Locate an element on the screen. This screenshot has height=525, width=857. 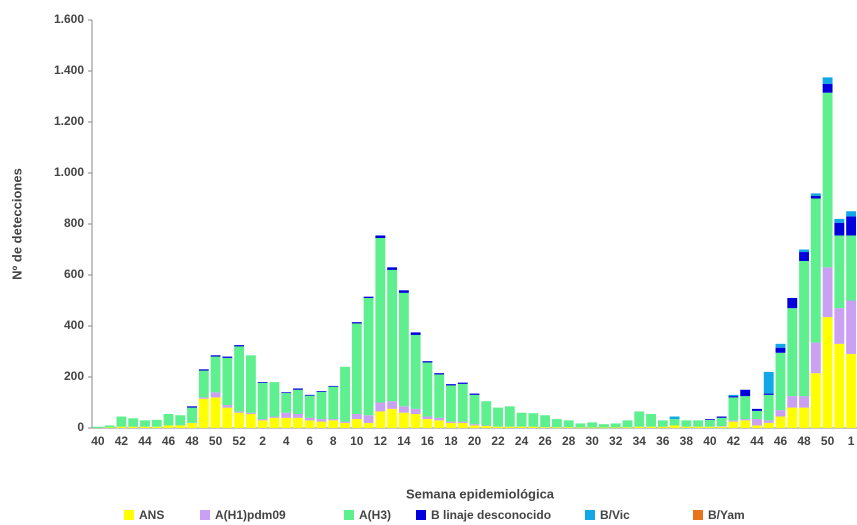
x-tick-label: 2 is located at coordinates (262, 441).